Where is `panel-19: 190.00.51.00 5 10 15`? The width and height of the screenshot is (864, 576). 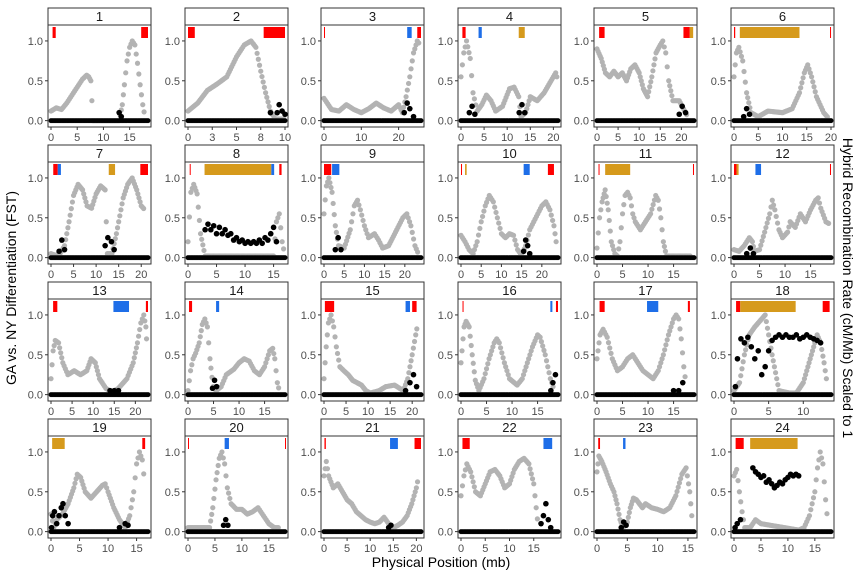
panel-19: 190.00.51.00 5 10 15 is located at coordinates (90, 486).